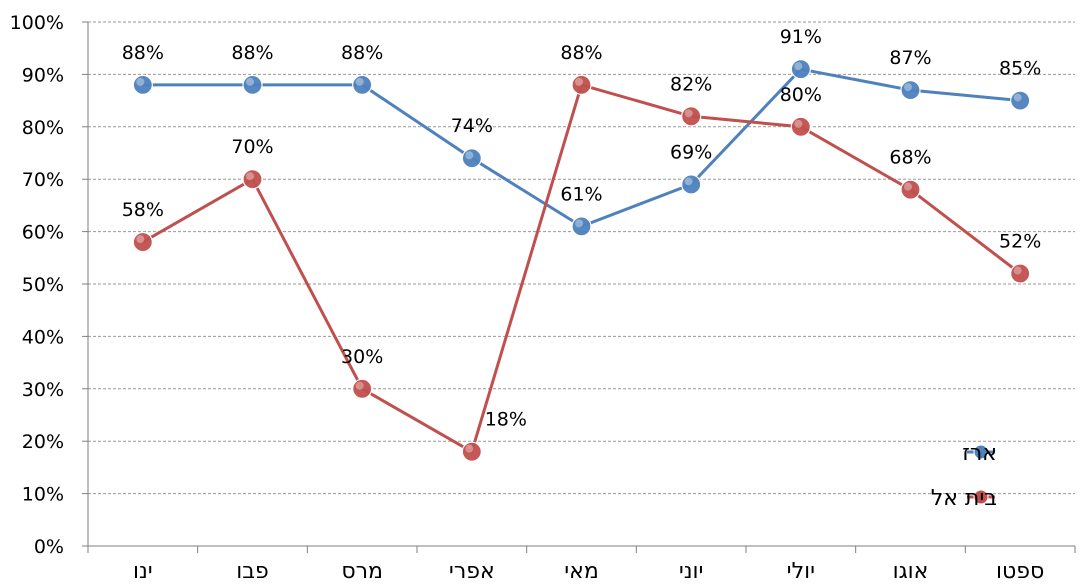  What do you see at coordinates (911, 571) in the screenshot?
I see `x-tick-label: אוגו` at bounding box center [911, 571].